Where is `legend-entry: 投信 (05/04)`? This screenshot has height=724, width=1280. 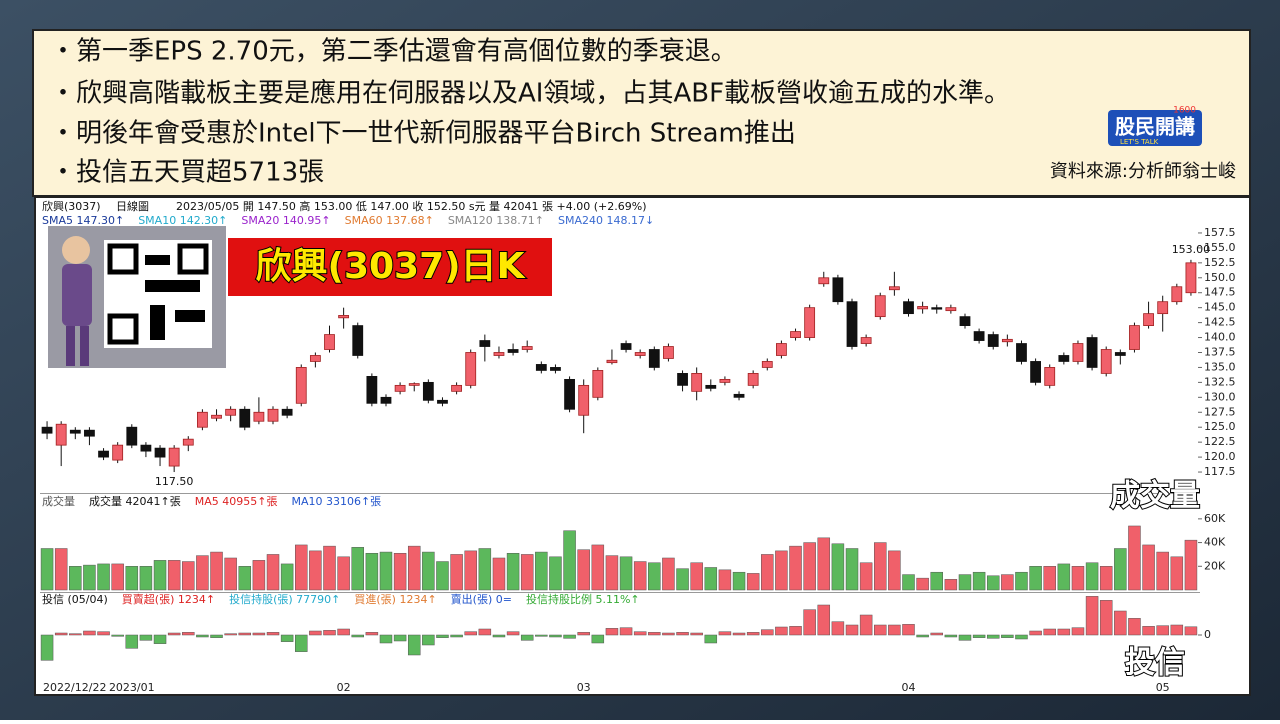 legend-entry: 投信 (05/04) is located at coordinates (75, 599).